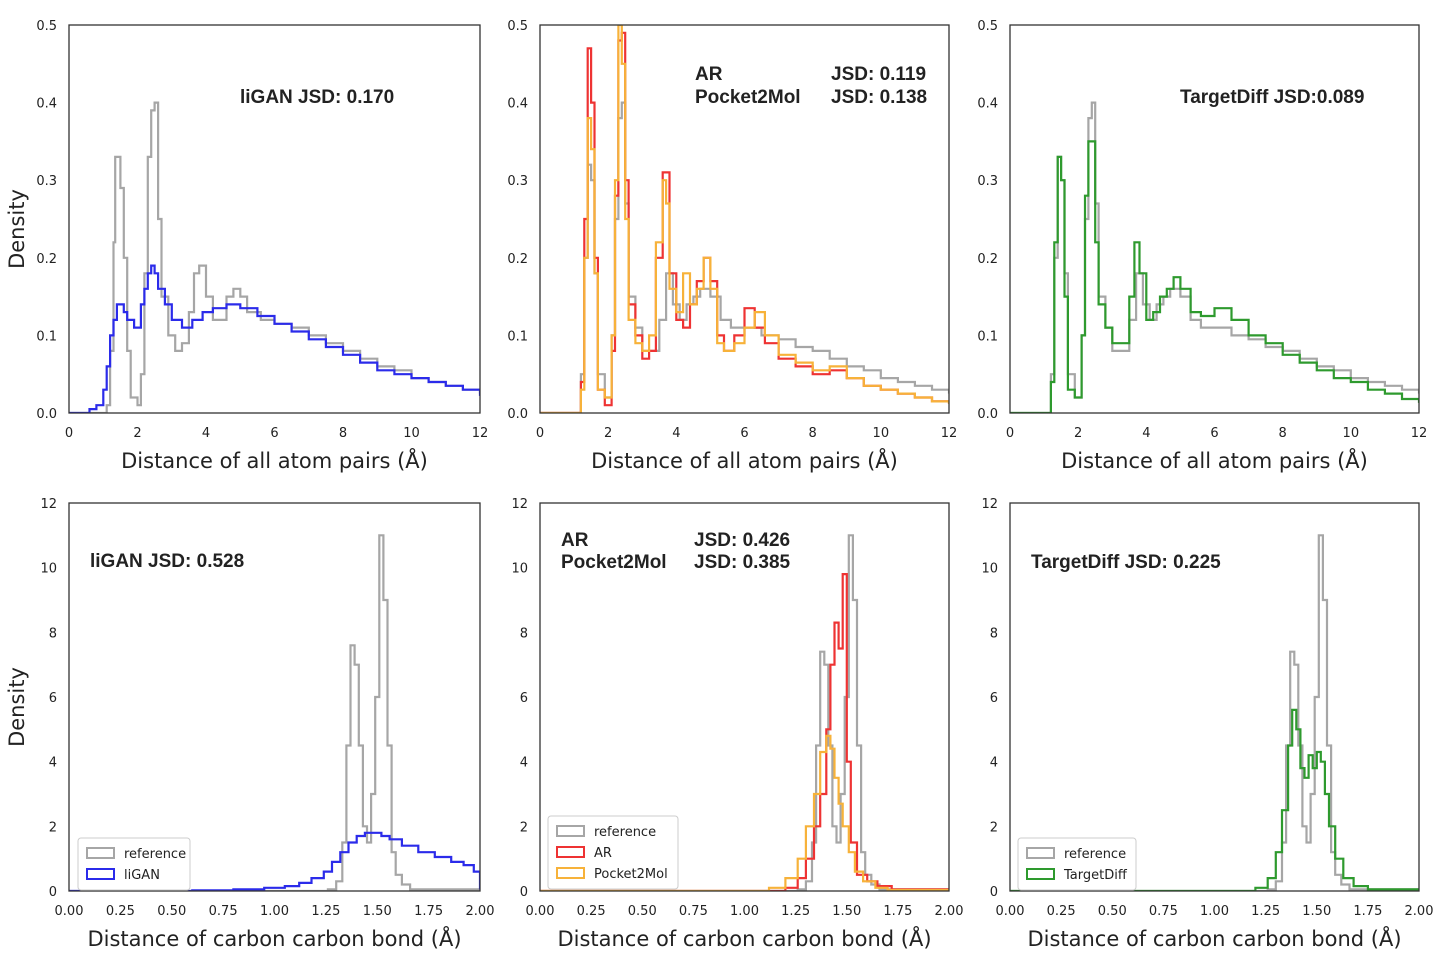  What do you see at coordinates (570, 852) in the screenshot?
I see `legend-swatch-ar` at bounding box center [570, 852].